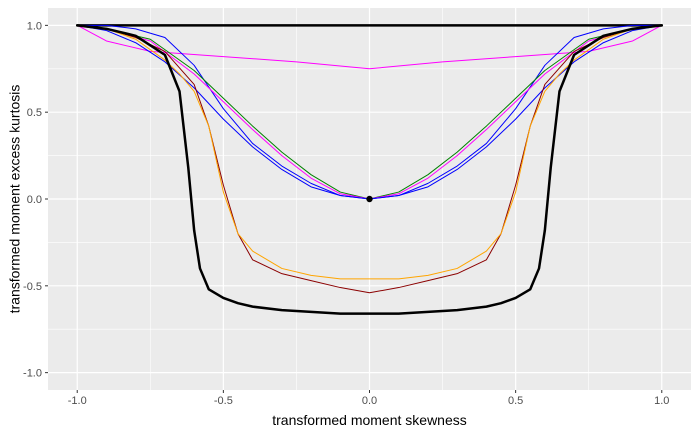  What do you see at coordinates (15, 199) in the screenshot?
I see `y-axis-title: transformed moment excess kurtosis` at bounding box center [15, 199].